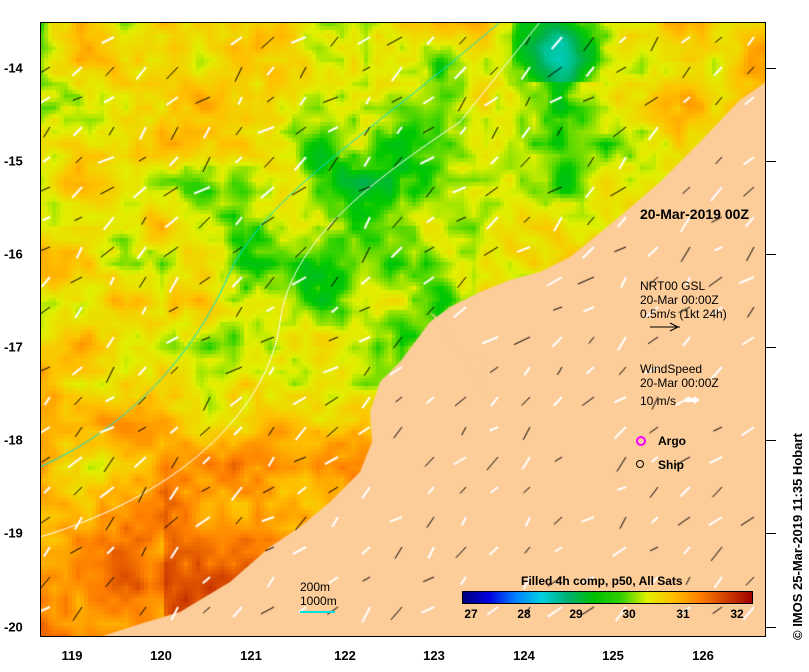  What do you see at coordinates (13, 68) in the screenshot?
I see `y-tick-label: -14` at bounding box center [13, 68].